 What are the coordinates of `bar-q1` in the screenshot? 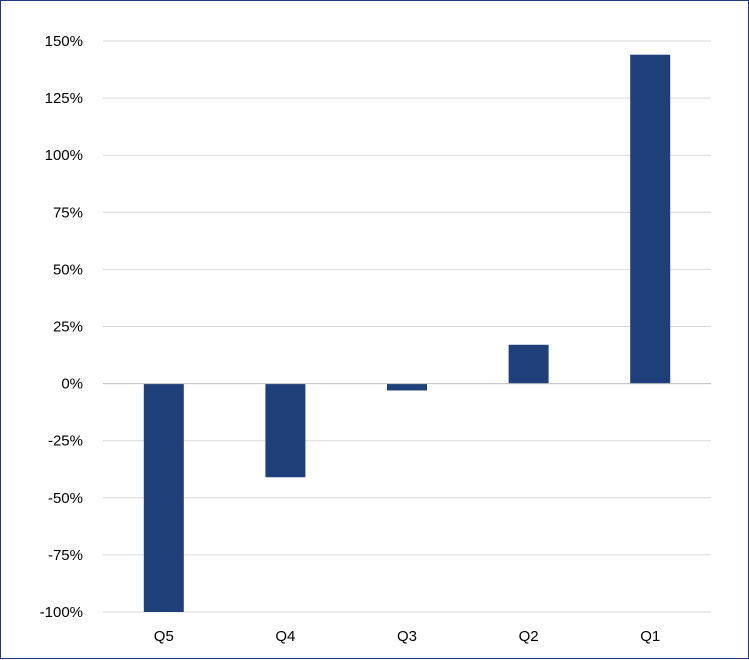 It's located at (650, 219).